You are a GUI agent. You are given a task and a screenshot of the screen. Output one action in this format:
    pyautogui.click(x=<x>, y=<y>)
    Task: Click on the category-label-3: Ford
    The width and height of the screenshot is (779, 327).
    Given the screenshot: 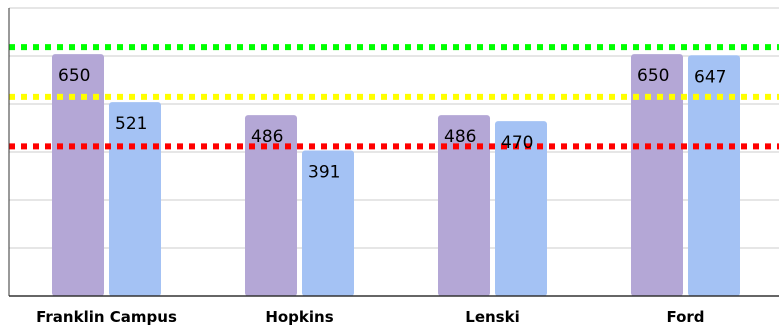 What is the action you would take?
    pyautogui.click(x=685, y=317)
    